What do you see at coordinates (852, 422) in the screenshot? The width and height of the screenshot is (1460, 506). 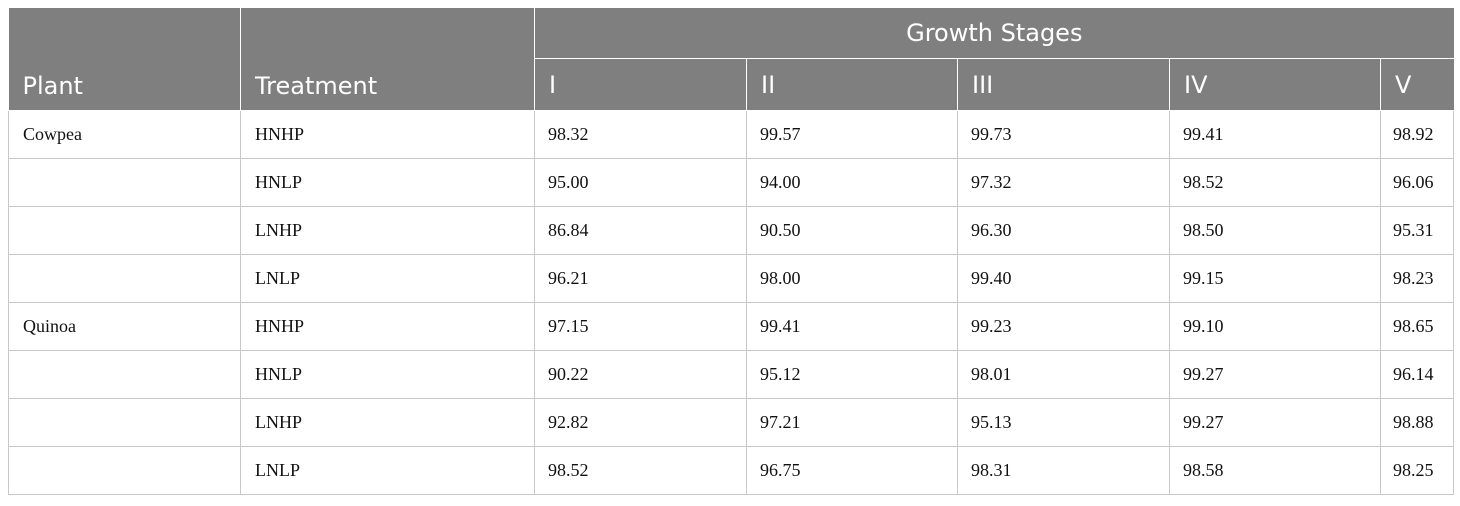 I see `cell-stage-value: 97.21` at bounding box center [852, 422].